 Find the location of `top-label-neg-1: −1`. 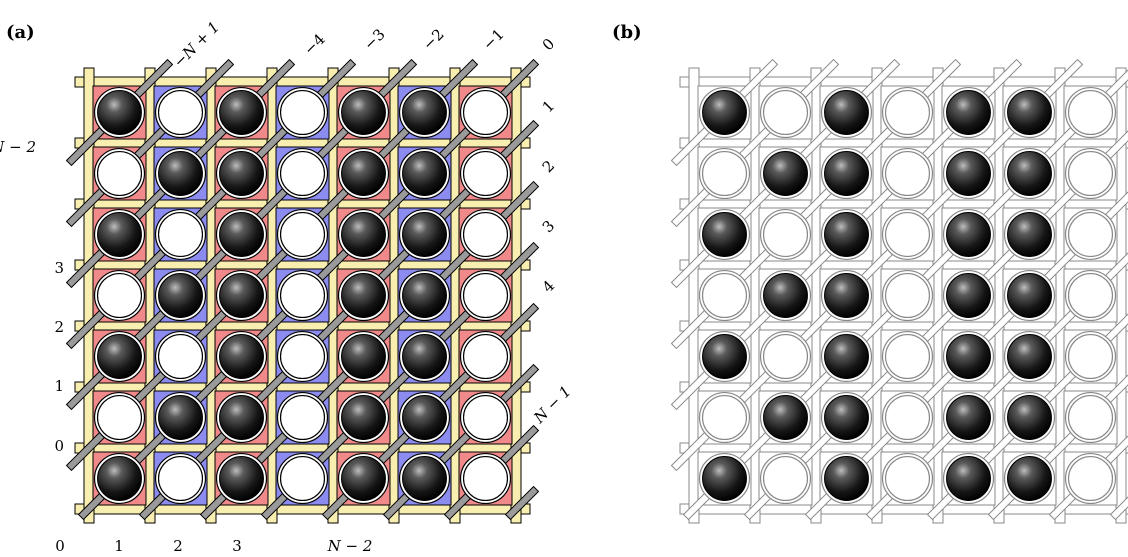

top-label-neg-1: −1 is located at coordinates (493, 39).